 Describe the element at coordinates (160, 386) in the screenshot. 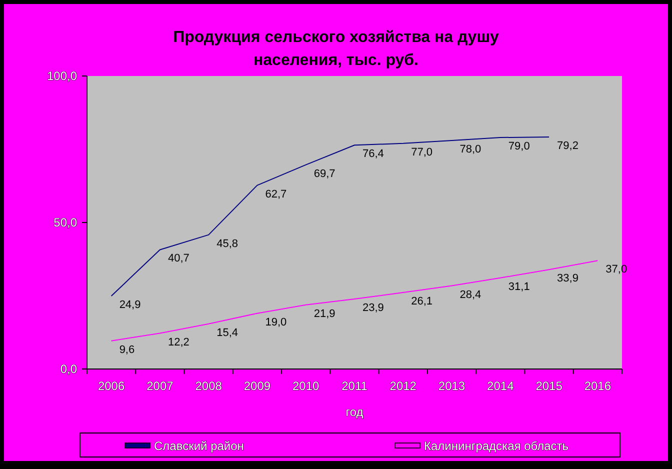

I see `x-tick-label: 2007` at that location.